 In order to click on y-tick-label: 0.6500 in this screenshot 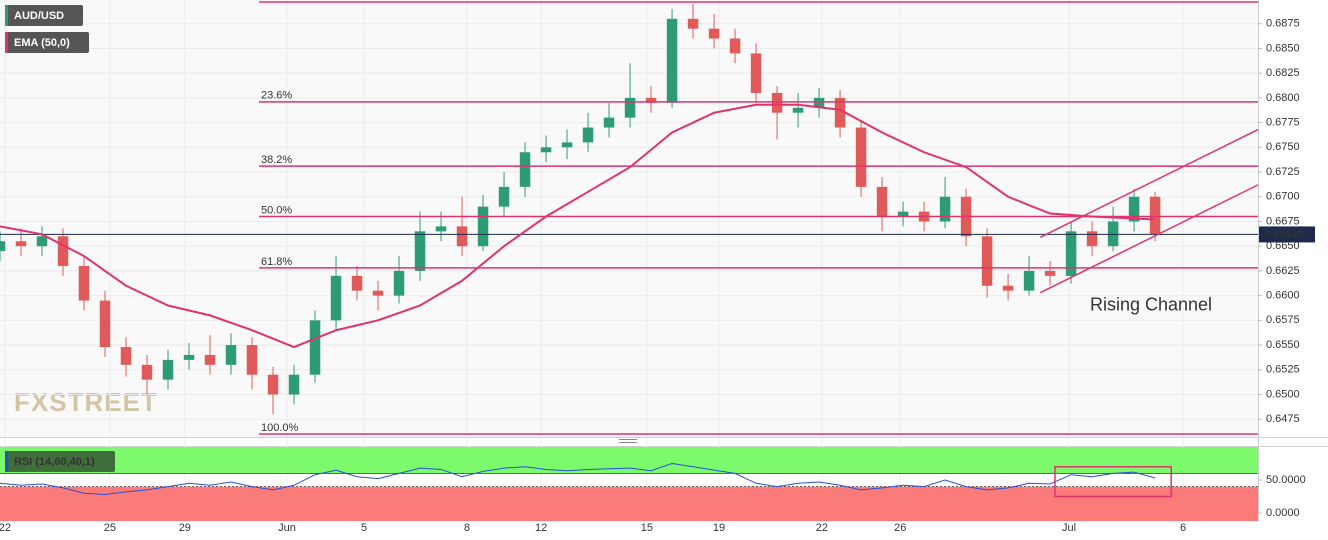, I will do `click(1283, 394)`.